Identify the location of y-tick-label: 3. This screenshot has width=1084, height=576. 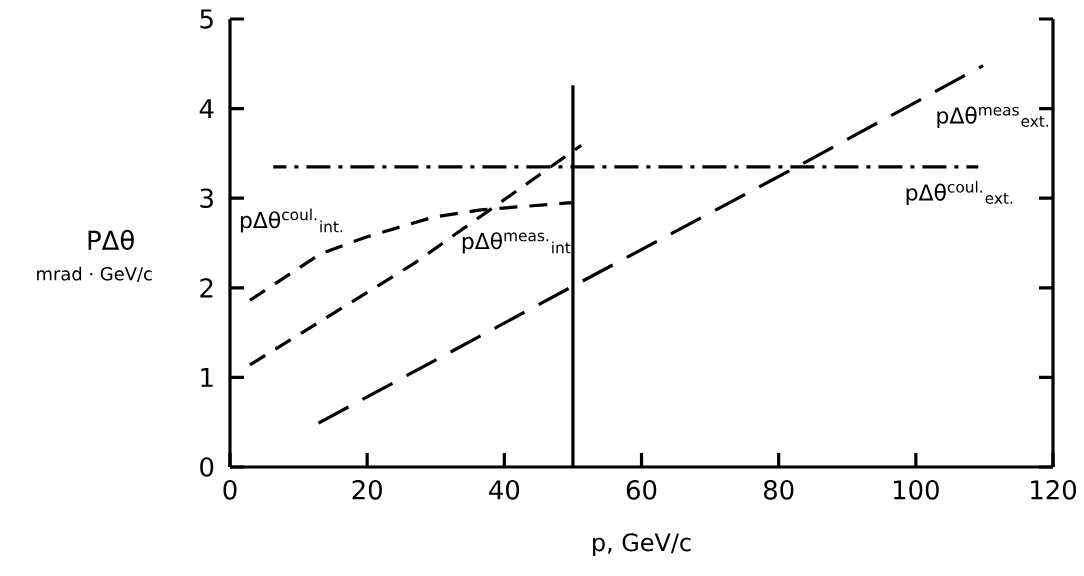
(206, 198).